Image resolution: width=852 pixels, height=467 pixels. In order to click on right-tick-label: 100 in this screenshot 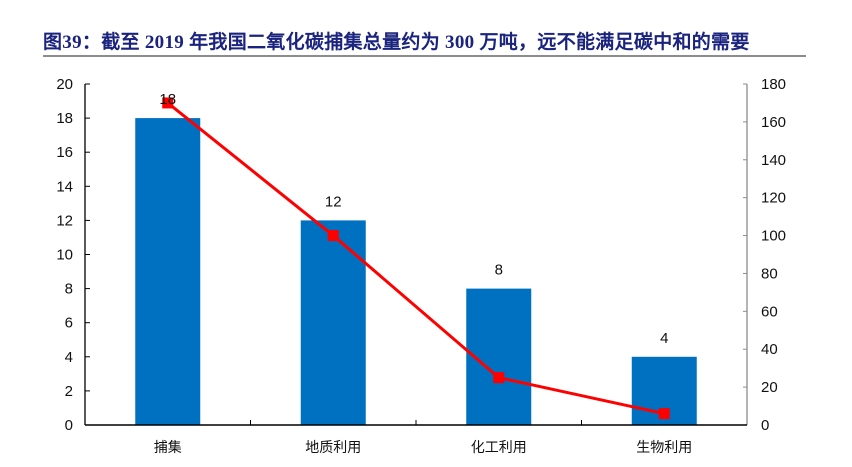, I will do `click(773, 236)`.